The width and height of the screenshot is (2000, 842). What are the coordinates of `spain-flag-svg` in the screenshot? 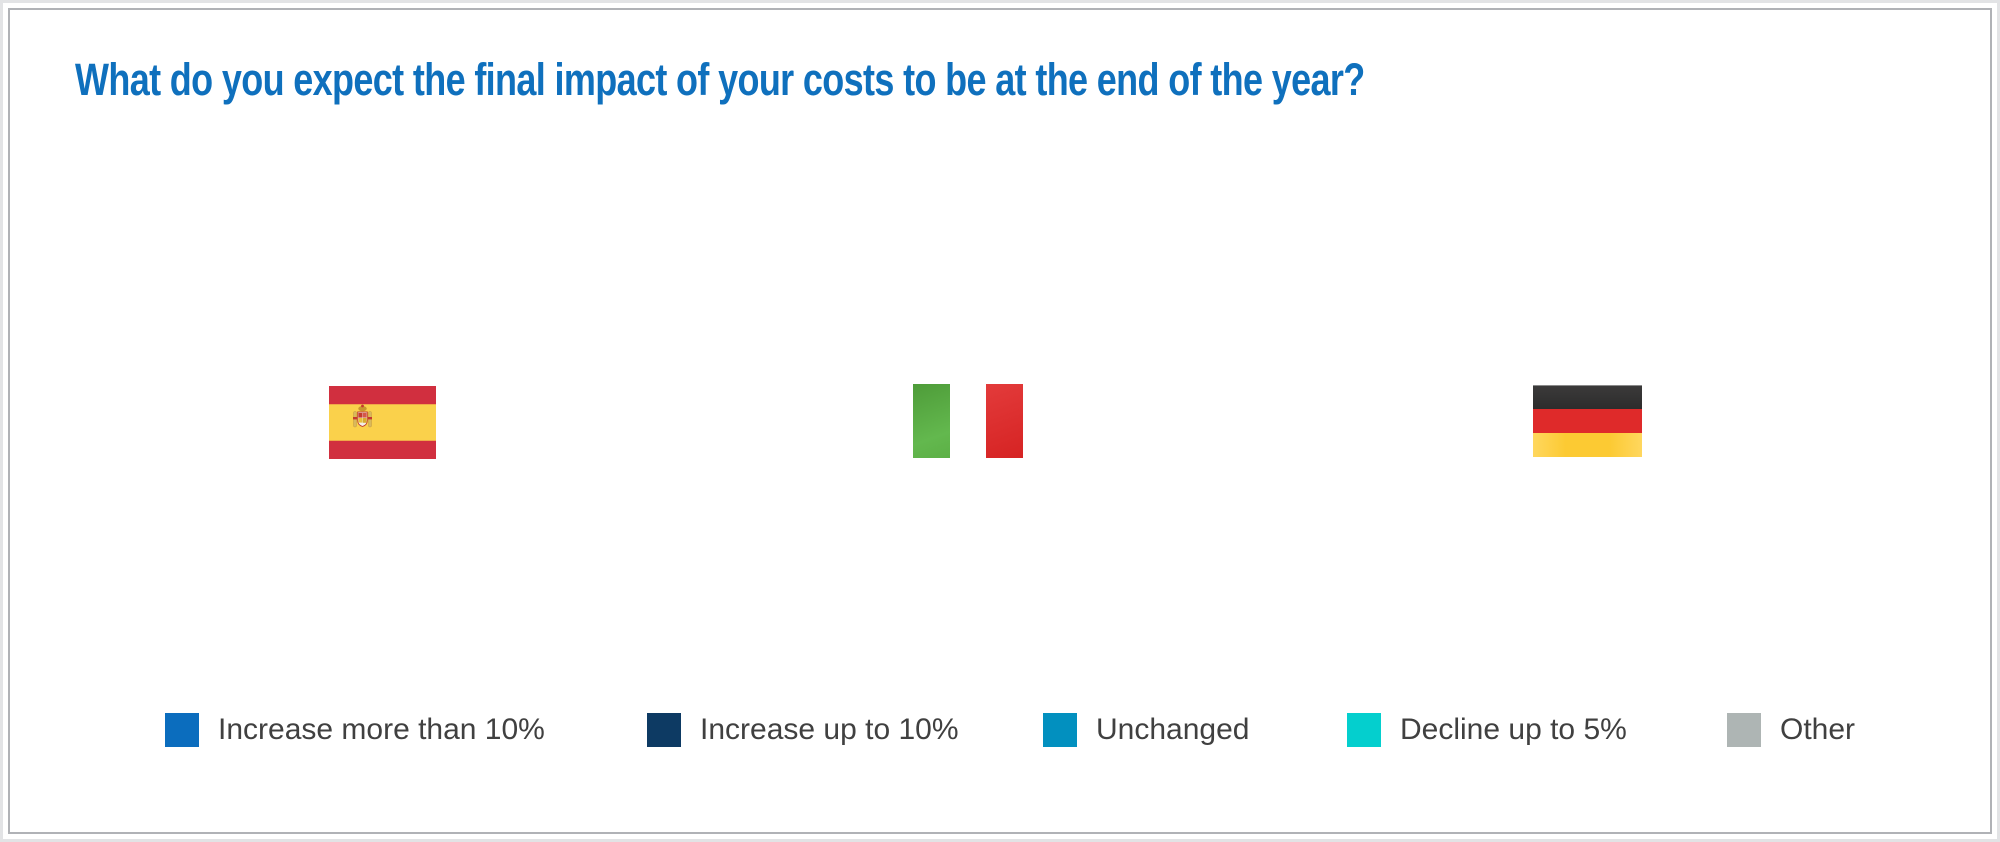 It's located at (382, 422).